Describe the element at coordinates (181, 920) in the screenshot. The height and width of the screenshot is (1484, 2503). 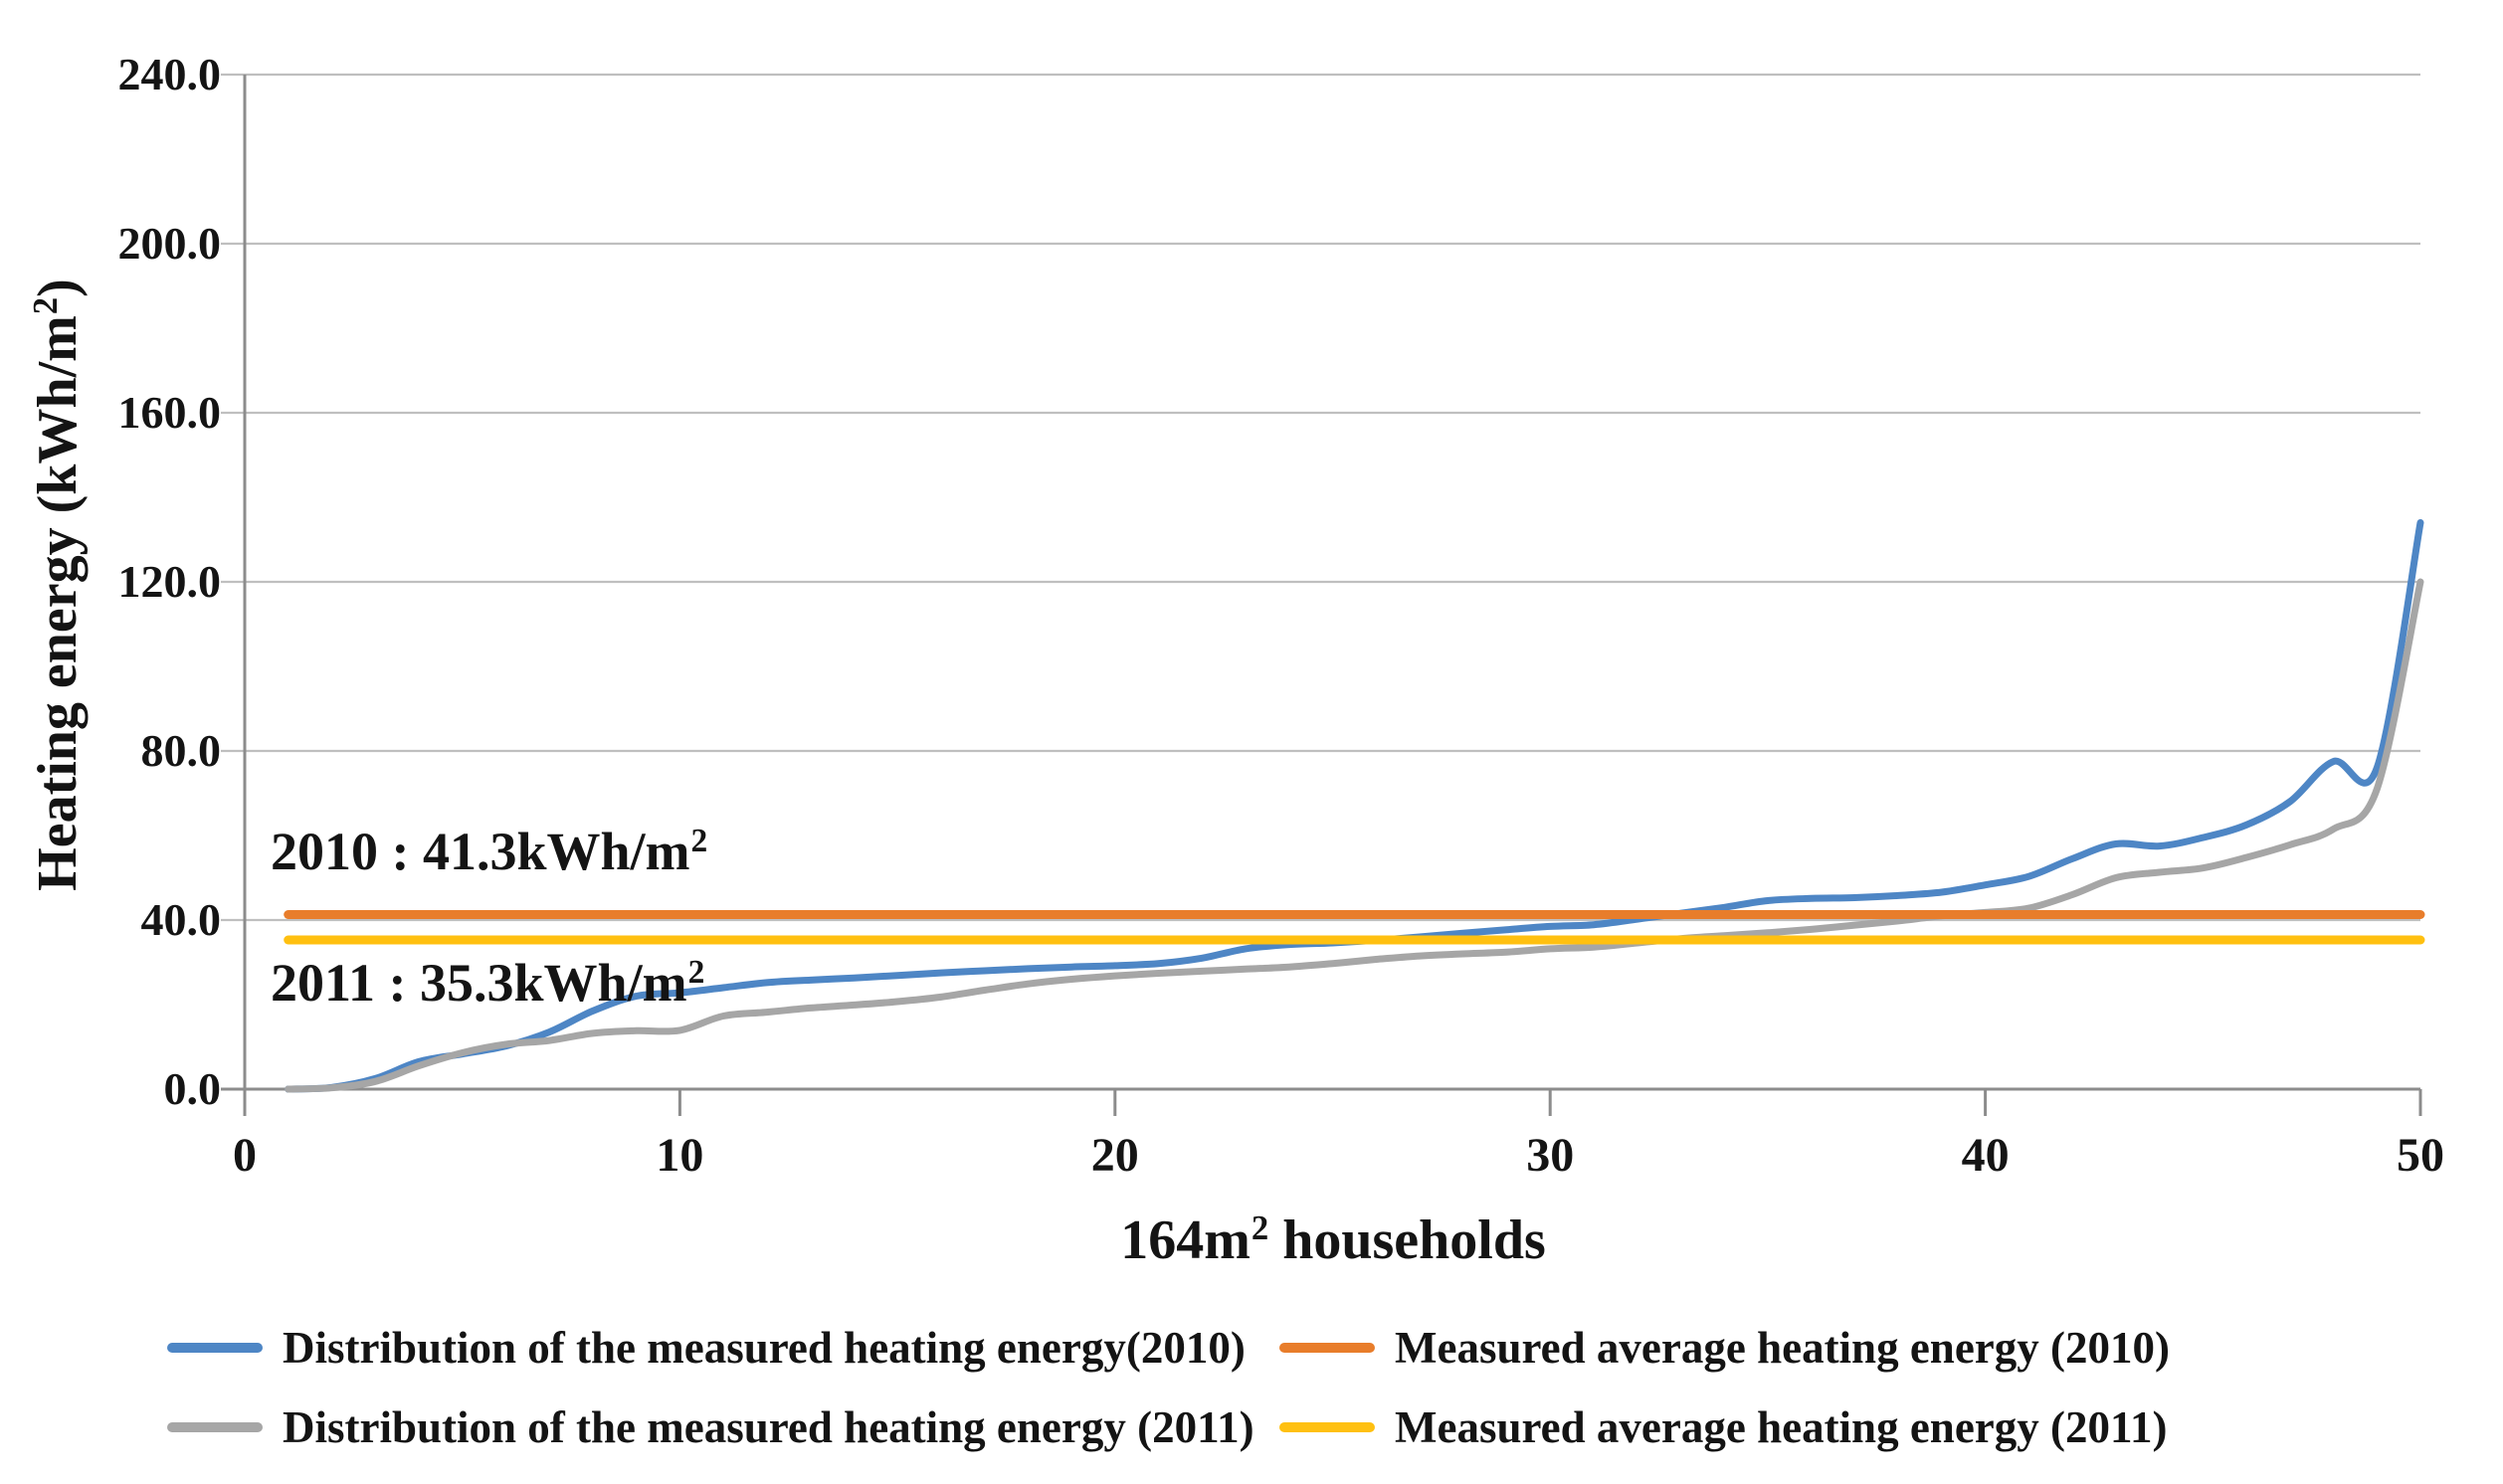
I see `y-tick-label: 40.0` at that location.